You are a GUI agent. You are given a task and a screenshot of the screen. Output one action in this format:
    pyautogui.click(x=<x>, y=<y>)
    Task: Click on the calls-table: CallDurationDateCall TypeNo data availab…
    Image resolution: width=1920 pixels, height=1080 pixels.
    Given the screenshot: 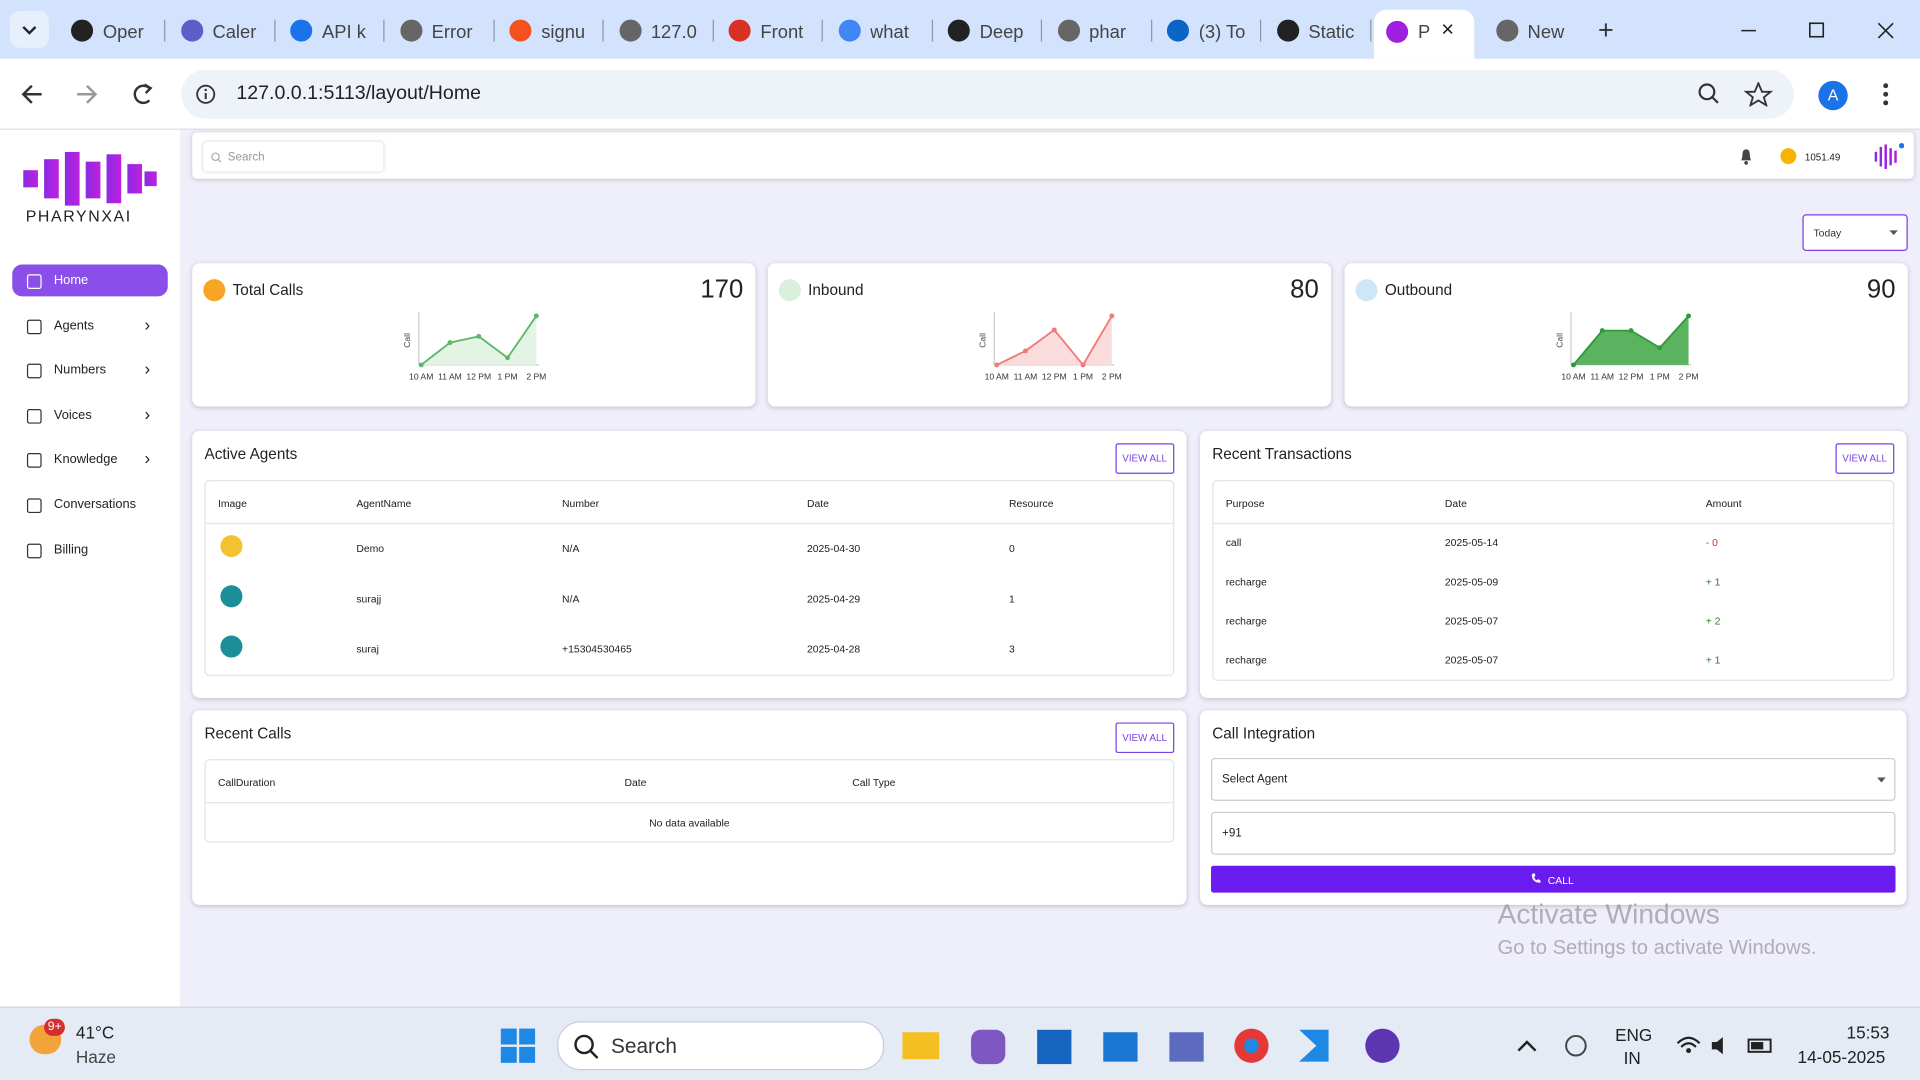 What is the action you would take?
    pyautogui.click(x=689, y=800)
    